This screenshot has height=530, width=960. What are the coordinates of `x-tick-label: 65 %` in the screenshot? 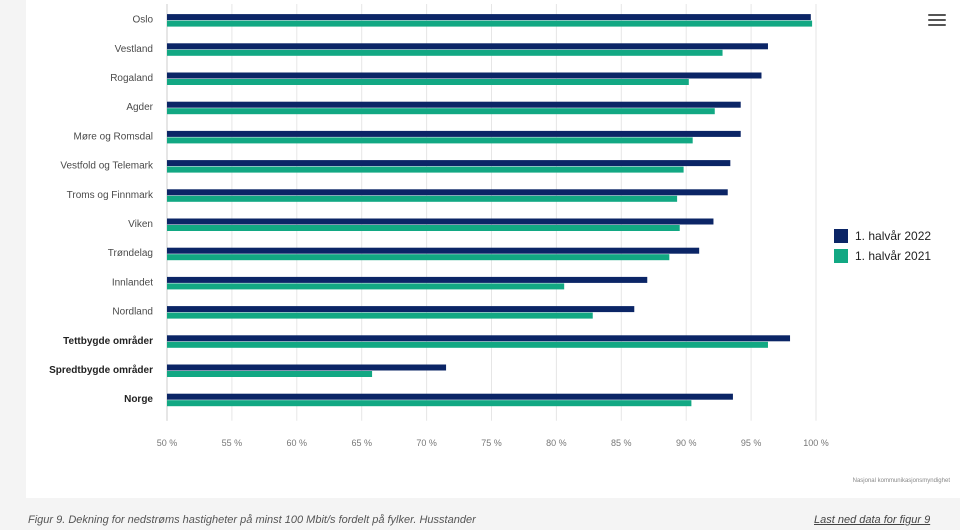 It's located at (361, 443).